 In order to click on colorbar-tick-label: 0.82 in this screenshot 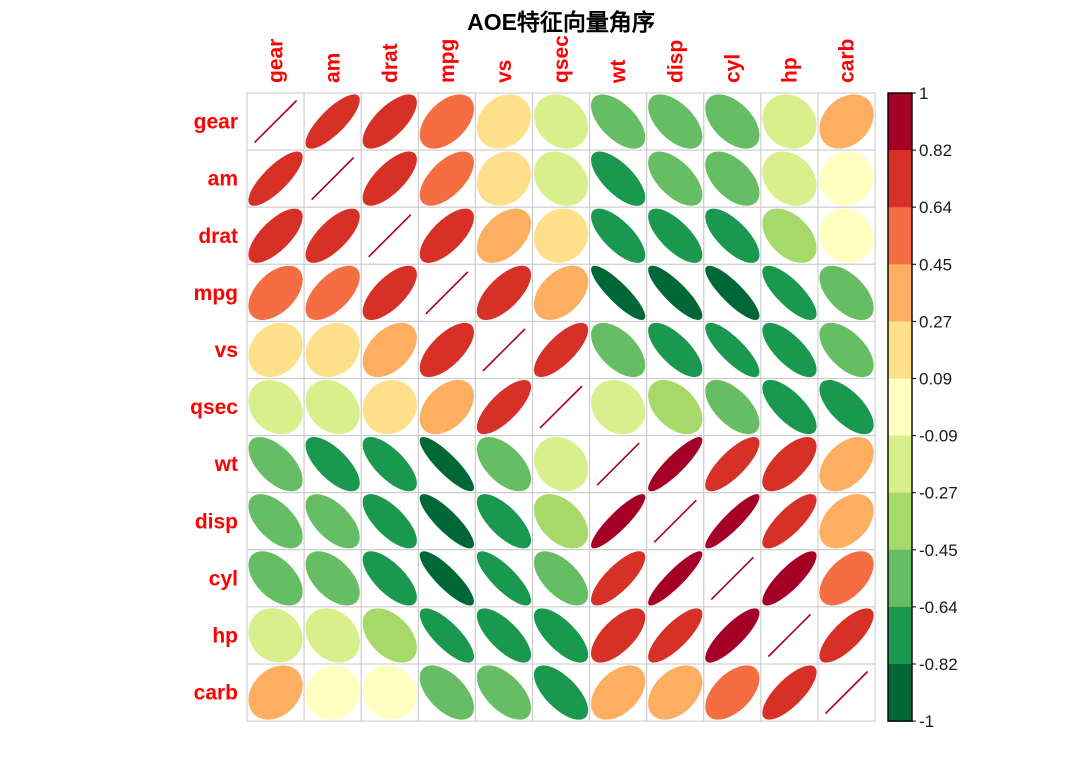, I will do `click(935, 150)`.